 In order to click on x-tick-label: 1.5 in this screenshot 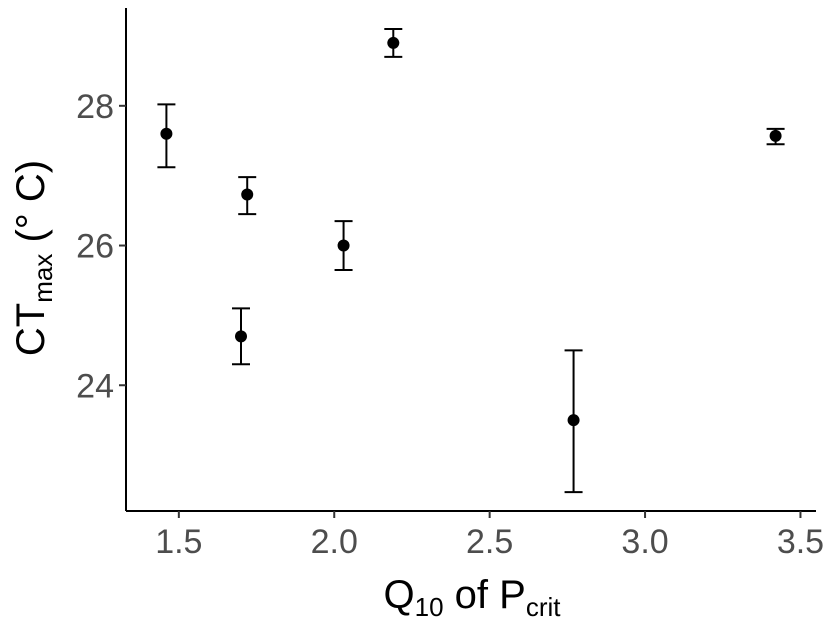, I will do `click(178, 542)`.